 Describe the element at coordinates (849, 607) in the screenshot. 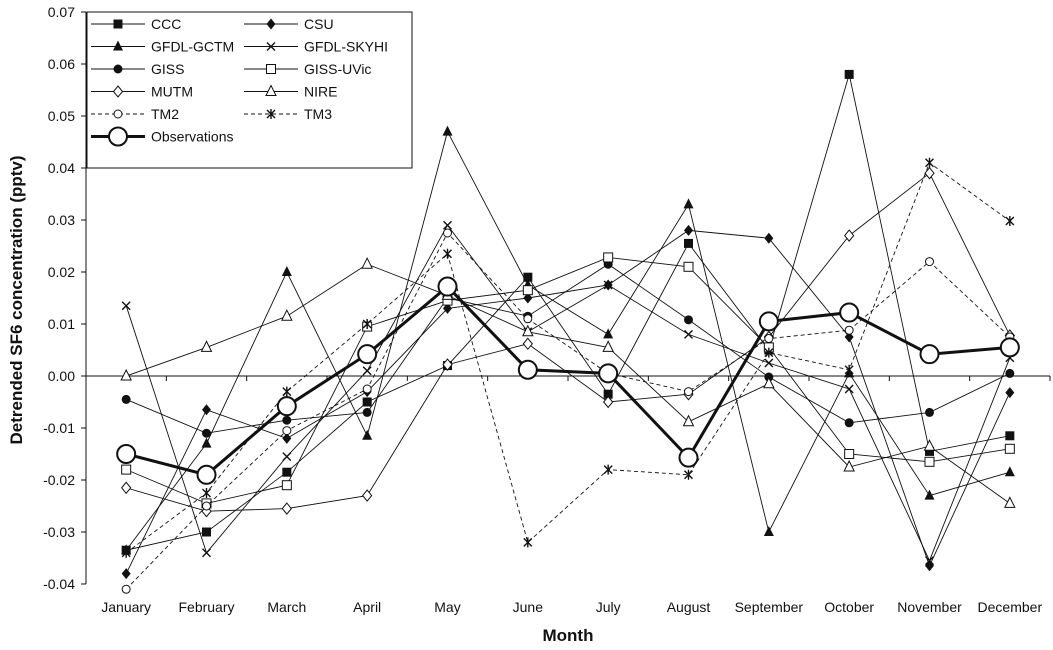

I see `x-tick-label: October` at that location.